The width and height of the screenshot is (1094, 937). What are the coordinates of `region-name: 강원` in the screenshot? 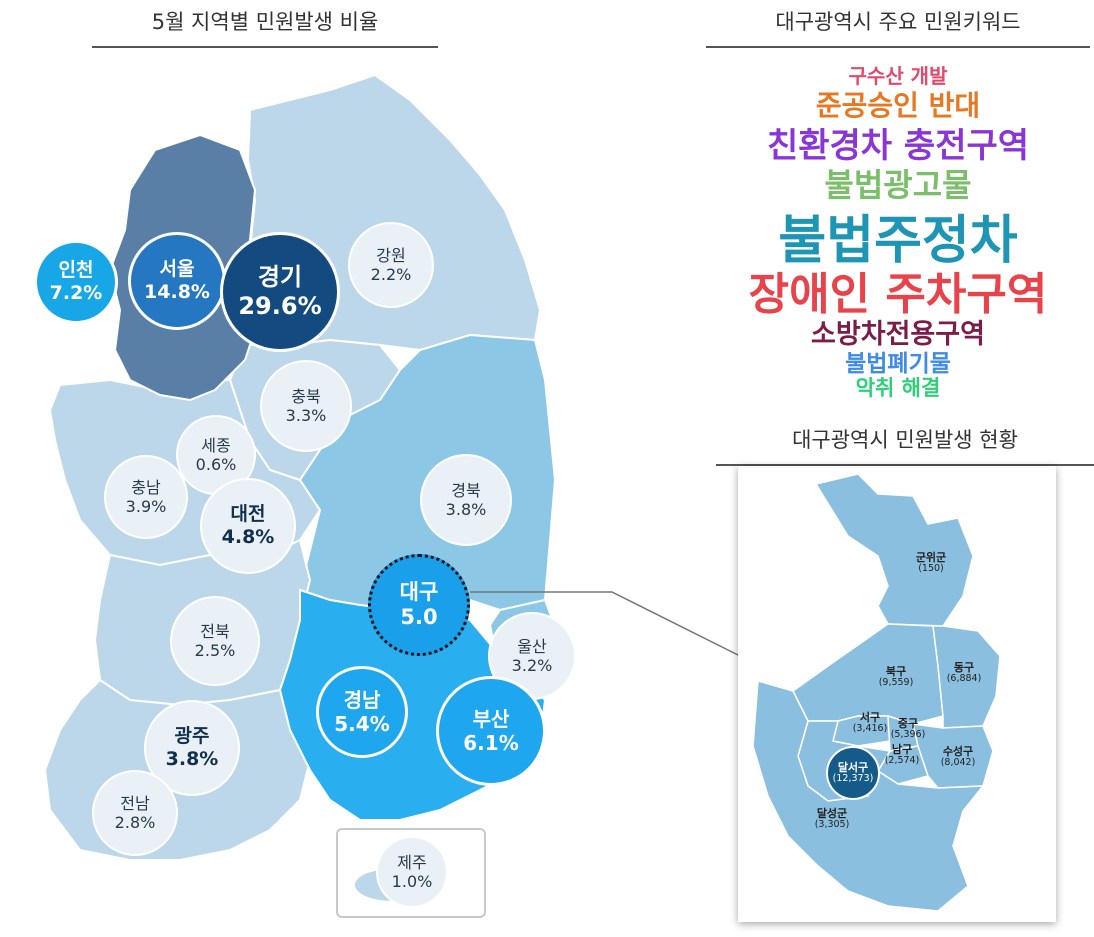 It's located at (391, 255).